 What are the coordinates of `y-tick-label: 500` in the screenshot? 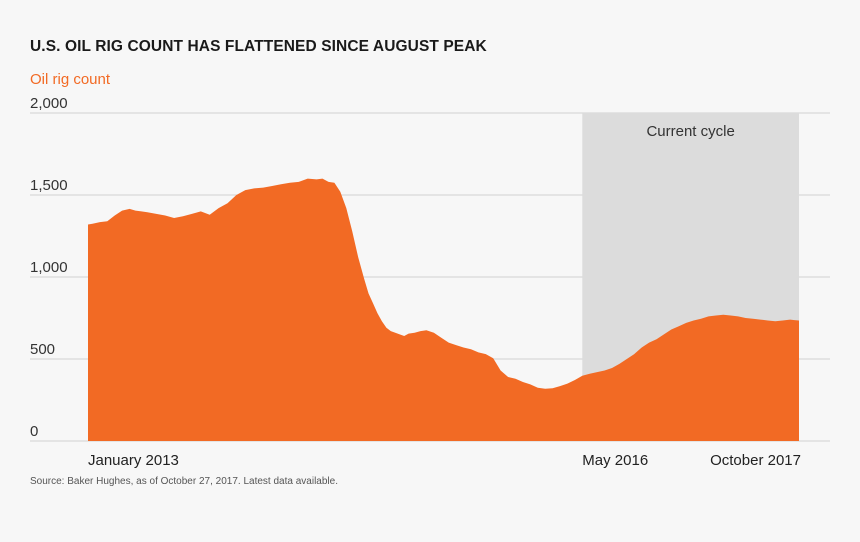 It's located at (42, 349).